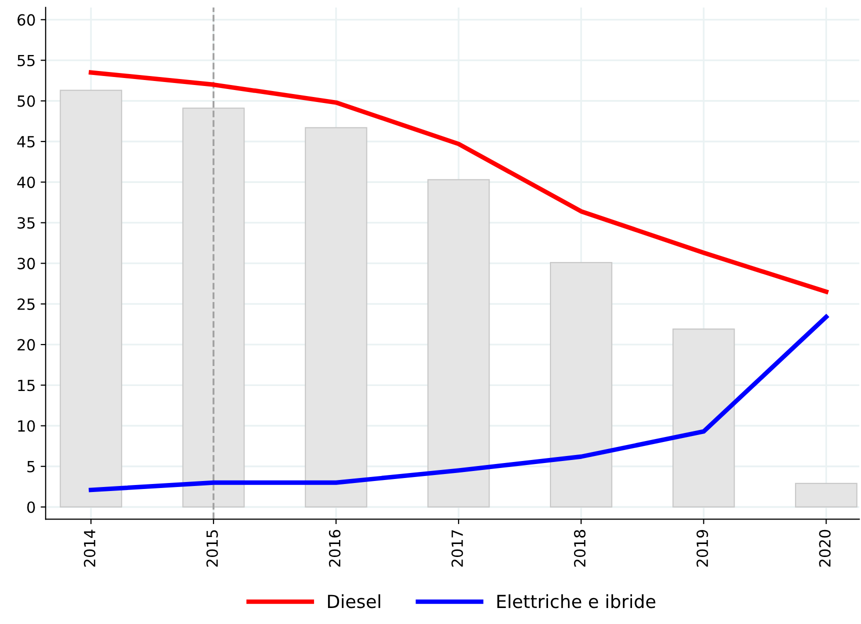 Image resolution: width=861 pixels, height=624 pixels. What do you see at coordinates (26, 182) in the screenshot?
I see `y-tick-label: 40` at bounding box center [26, 182].